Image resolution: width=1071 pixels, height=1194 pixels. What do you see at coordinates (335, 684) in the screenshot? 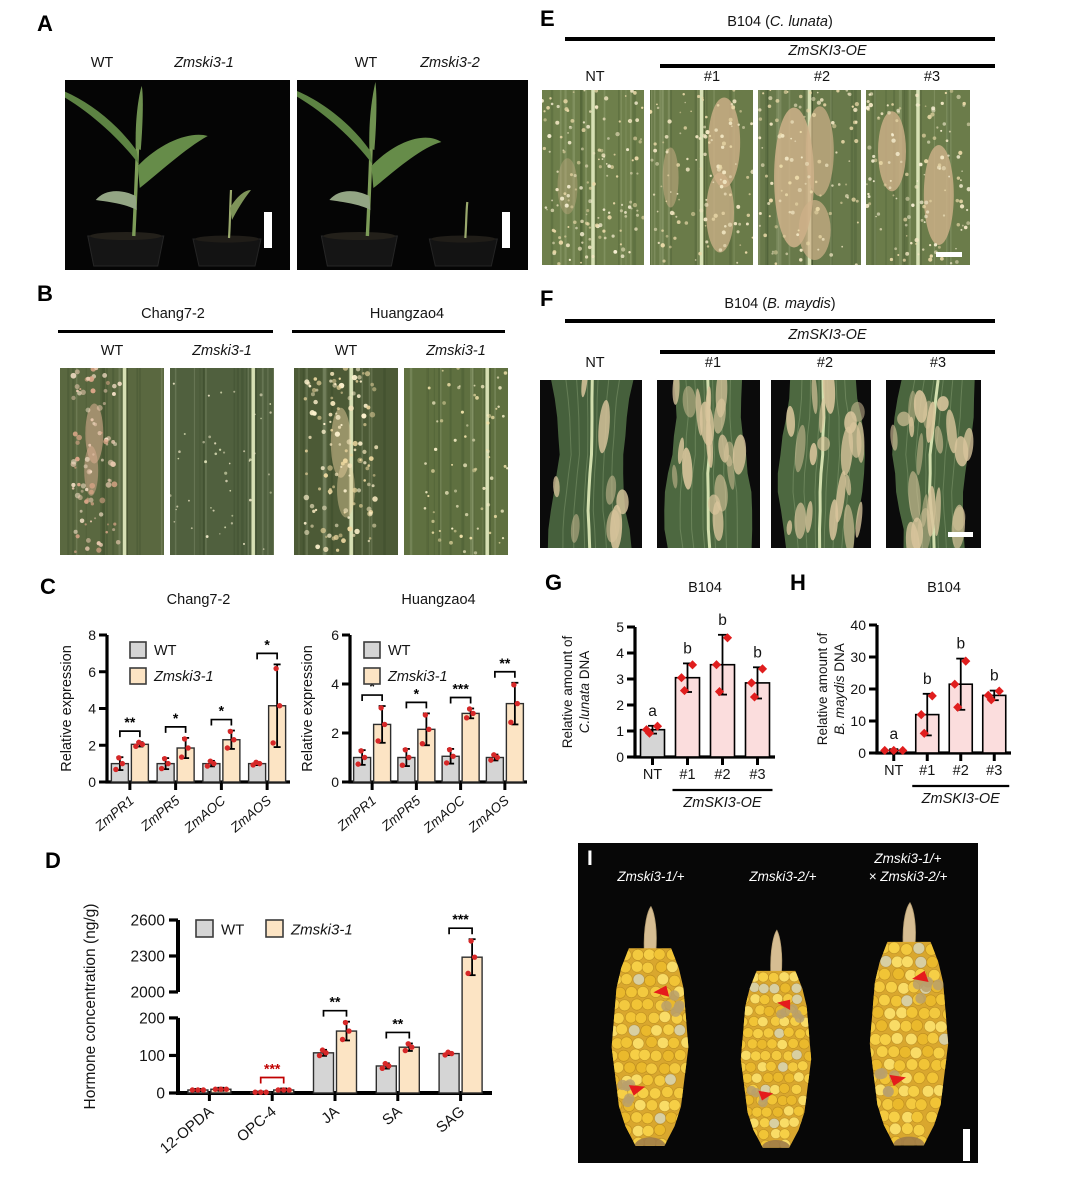
I see `svg-text: 4` at bounding box center [335, 684].